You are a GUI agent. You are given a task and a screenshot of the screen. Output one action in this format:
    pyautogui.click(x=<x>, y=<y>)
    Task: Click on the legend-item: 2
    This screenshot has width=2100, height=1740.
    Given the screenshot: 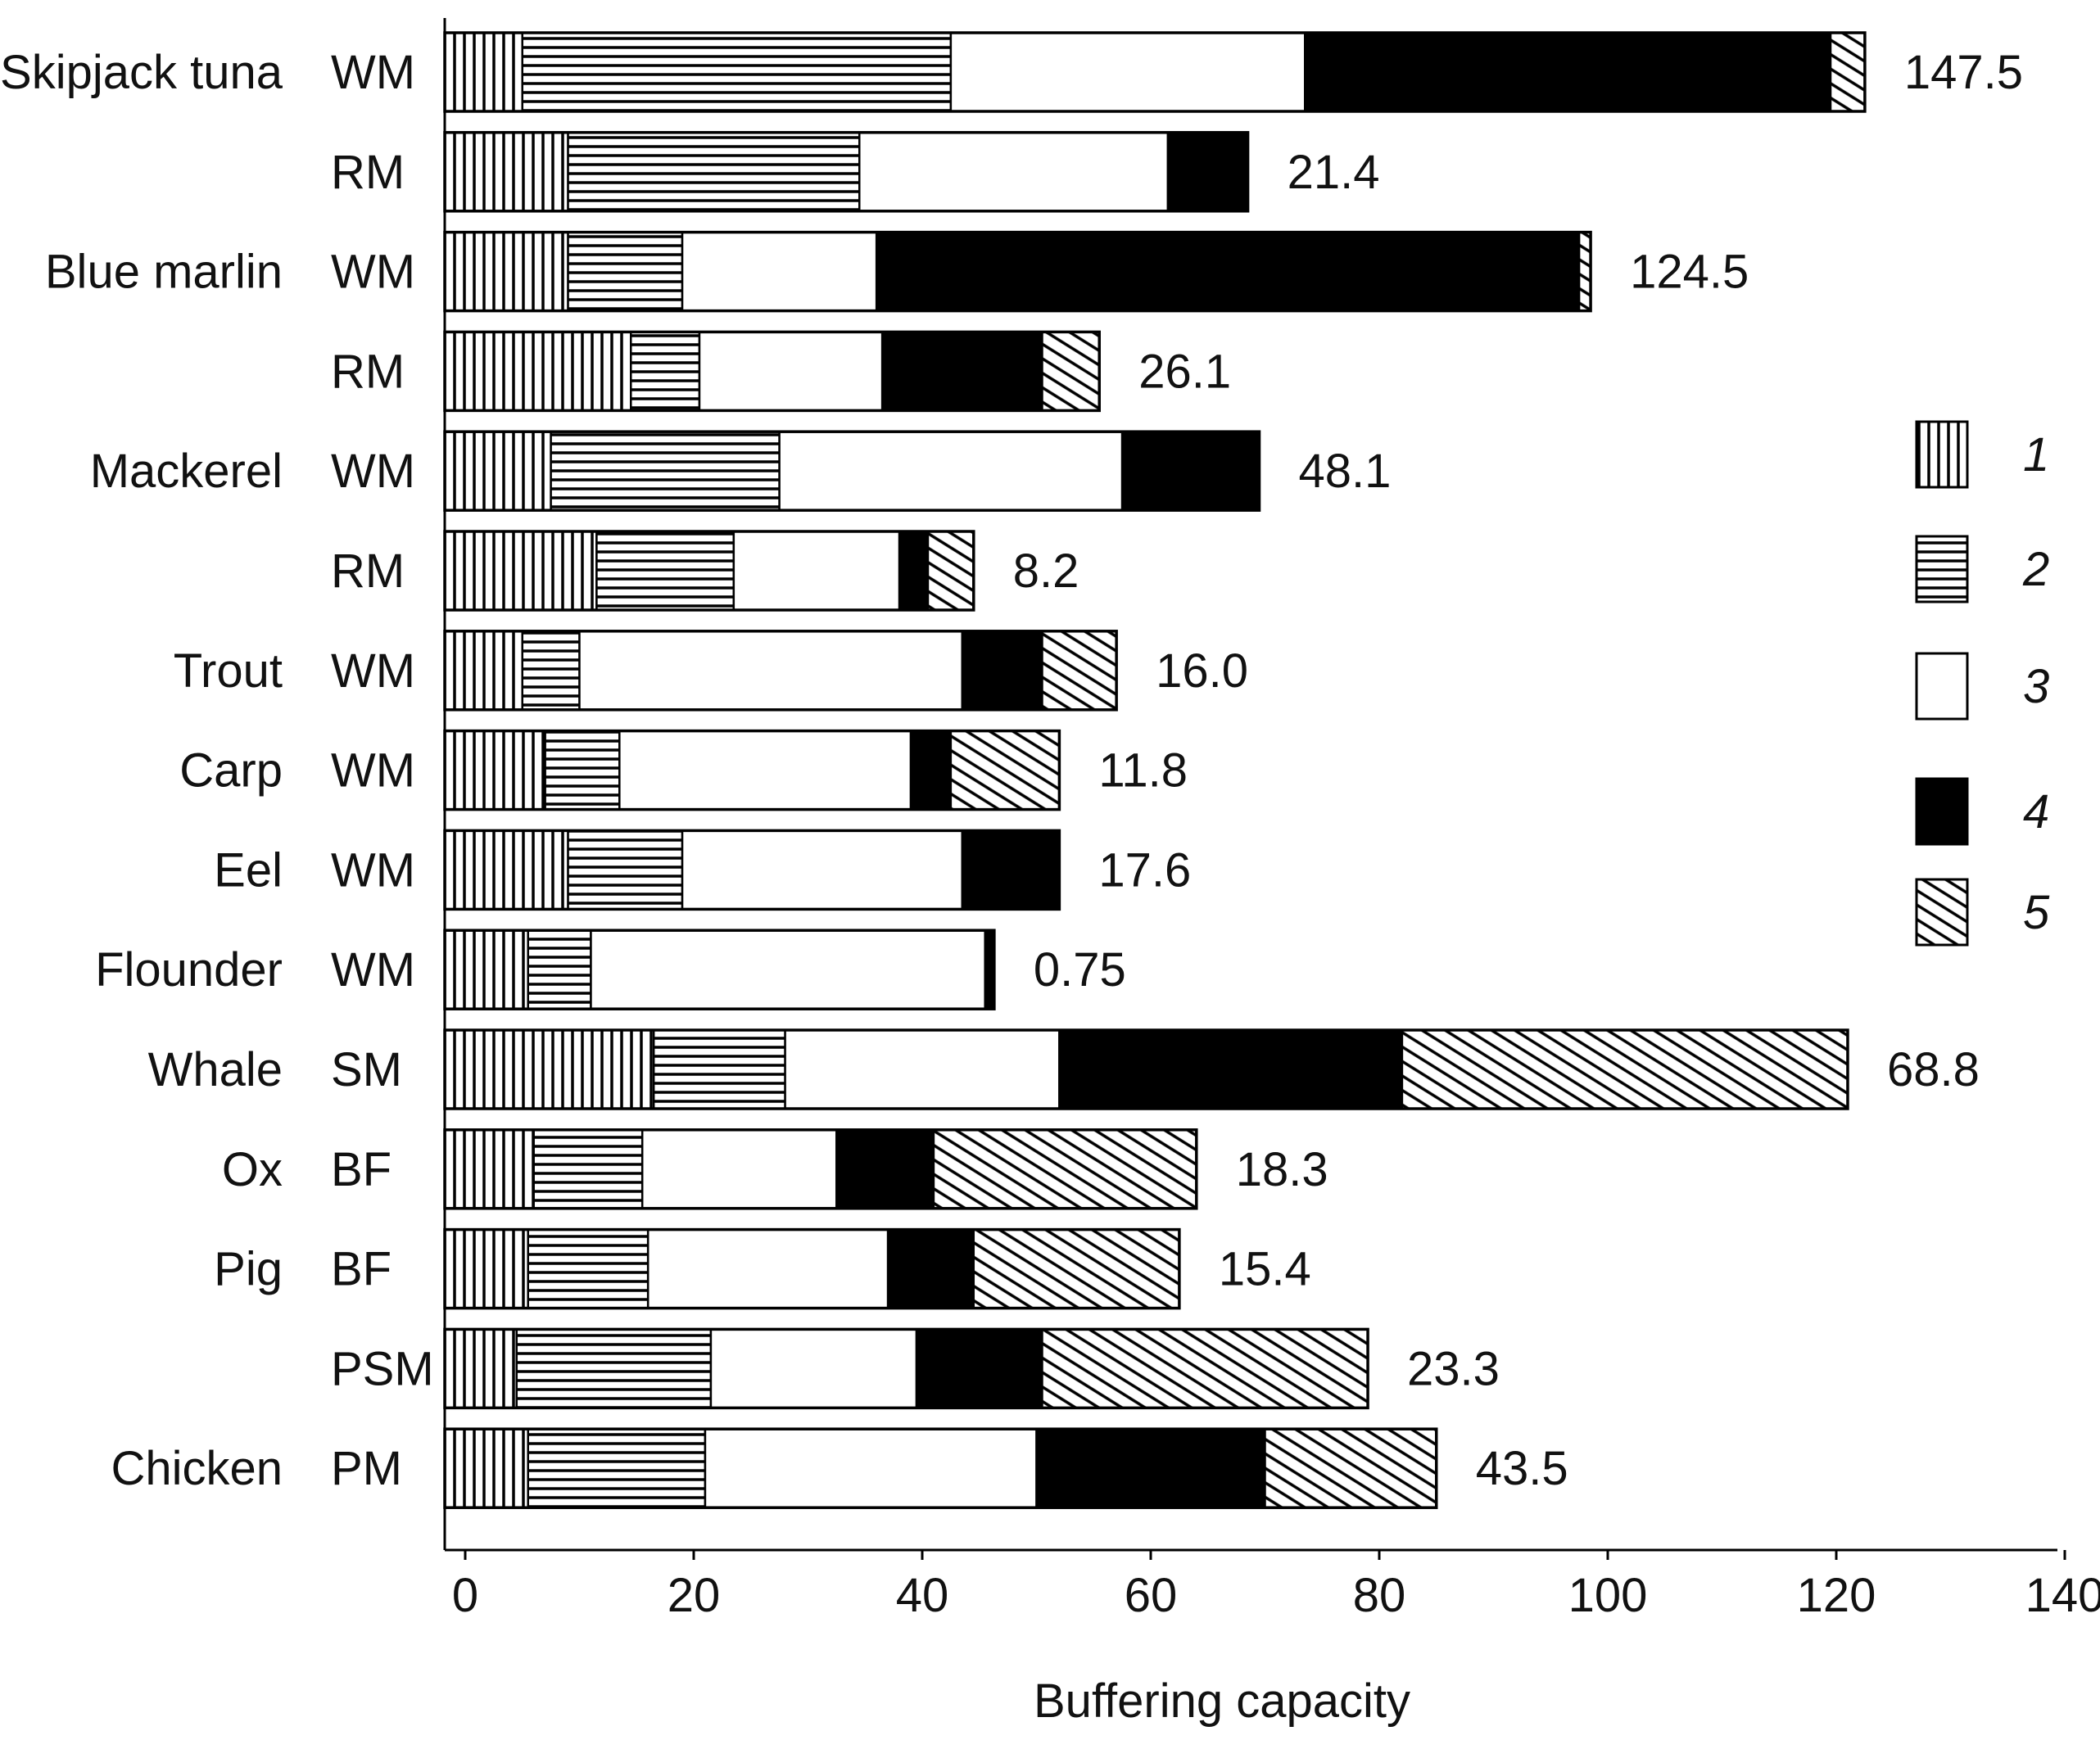 What is the action you would take?
    pyautogui.click(x=1982, y=569)
    